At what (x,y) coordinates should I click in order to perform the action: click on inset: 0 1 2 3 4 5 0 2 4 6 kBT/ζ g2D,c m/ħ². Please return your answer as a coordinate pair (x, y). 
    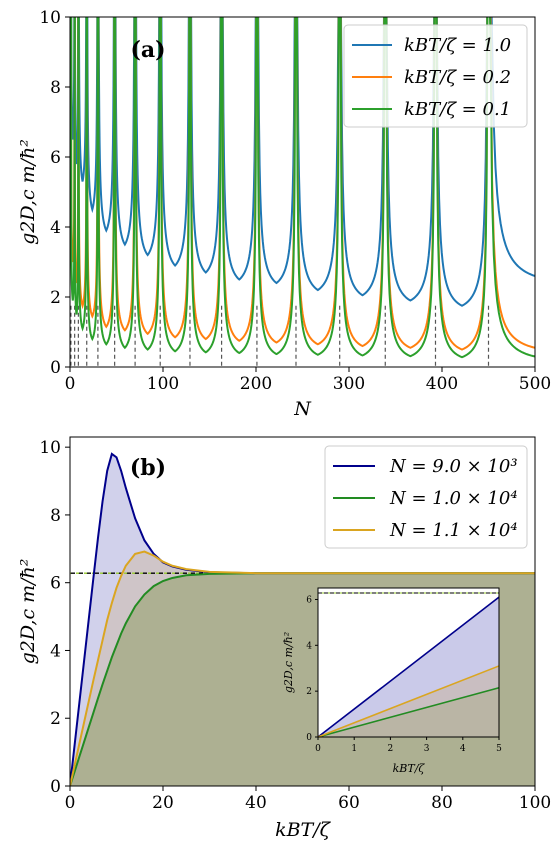
    Looking at the image, I should click on (392, 681).